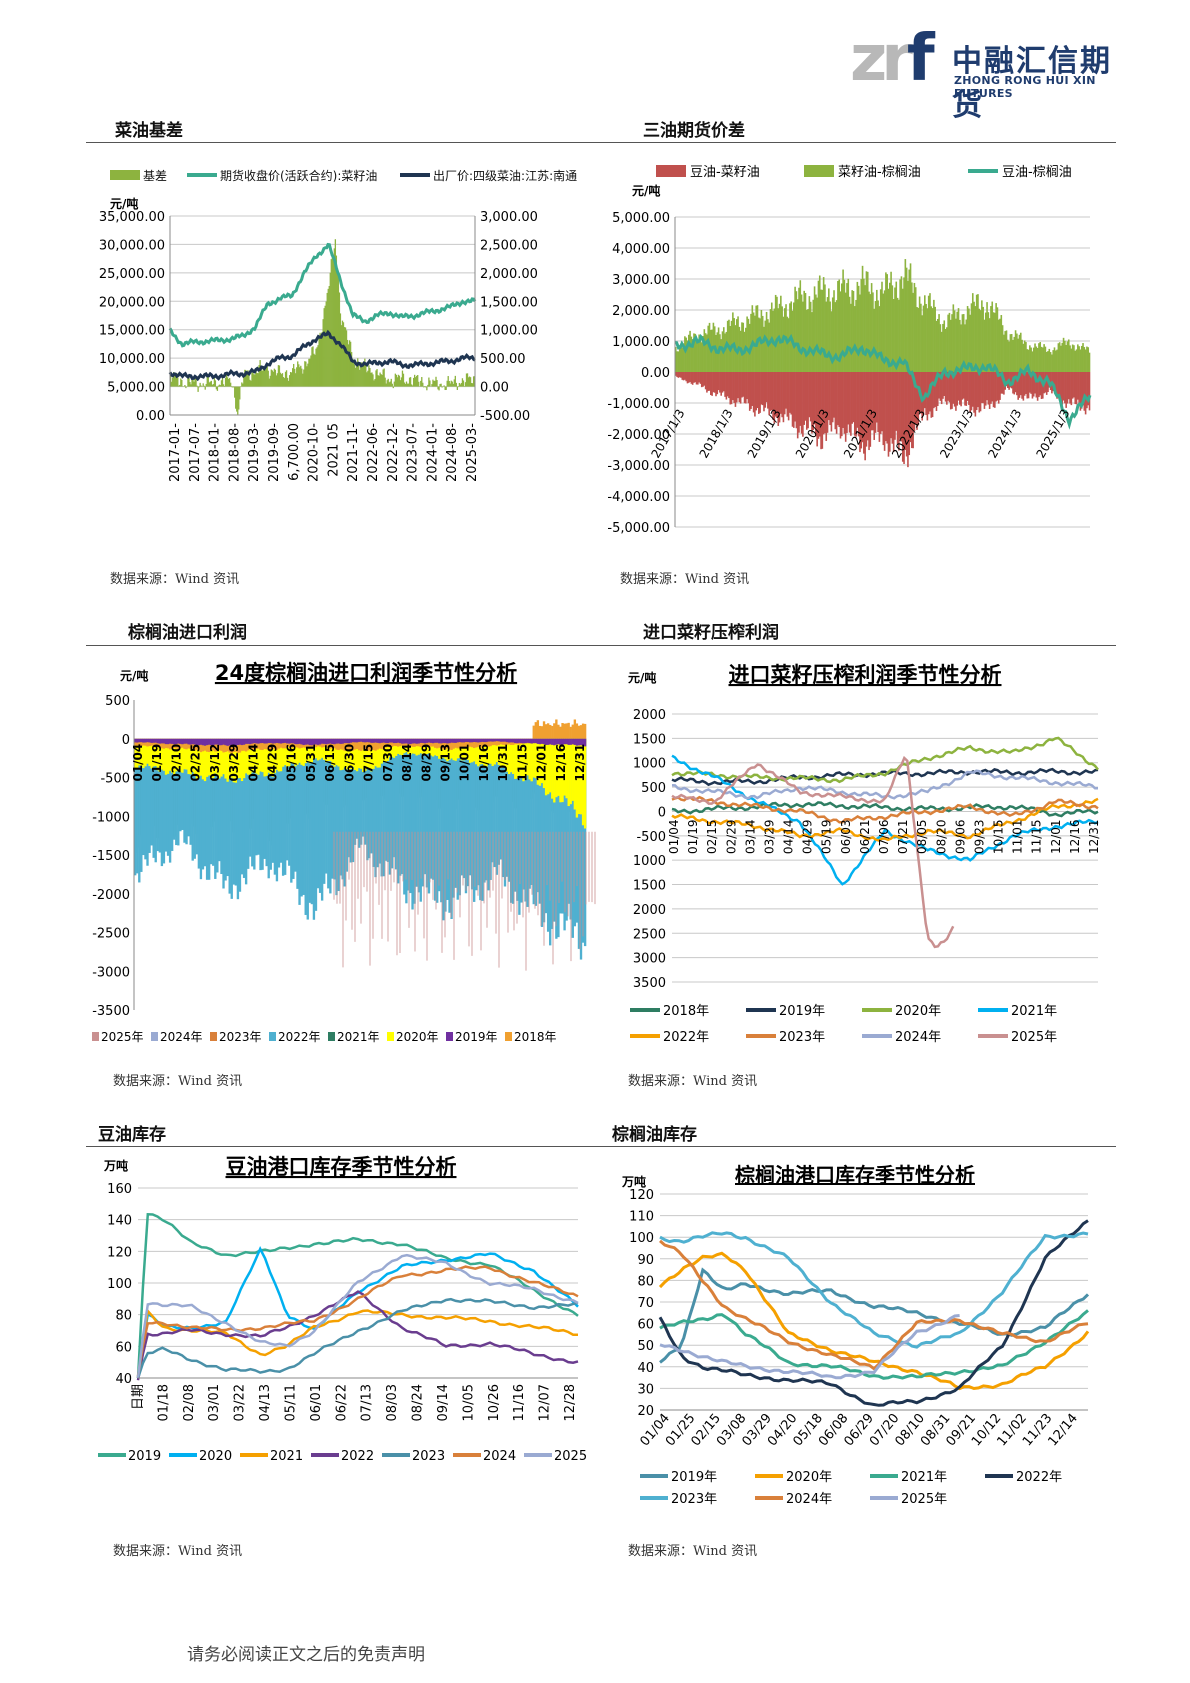  What do you see at coordinates (176, 763) in the screenshot?
I see `x-tick-label: 02/10` at bounding box center [176, 763].